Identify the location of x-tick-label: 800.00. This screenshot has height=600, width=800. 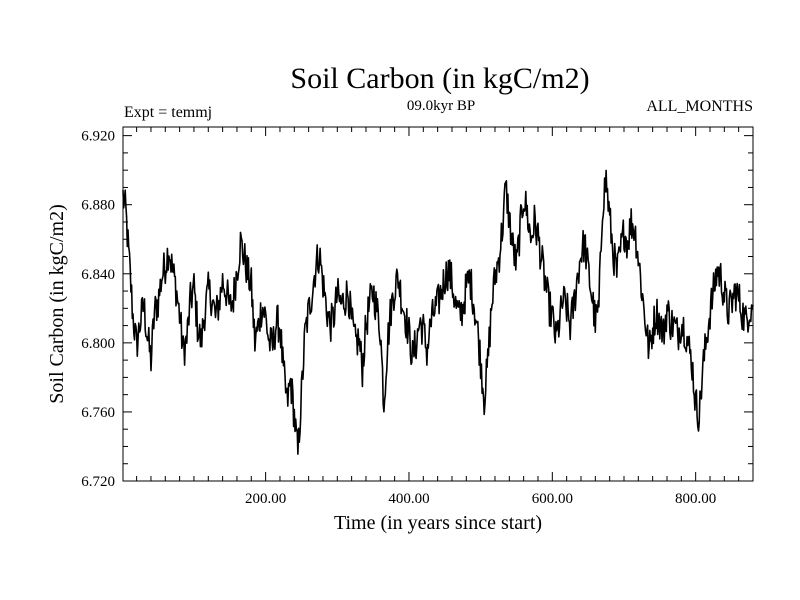
(695, 499).